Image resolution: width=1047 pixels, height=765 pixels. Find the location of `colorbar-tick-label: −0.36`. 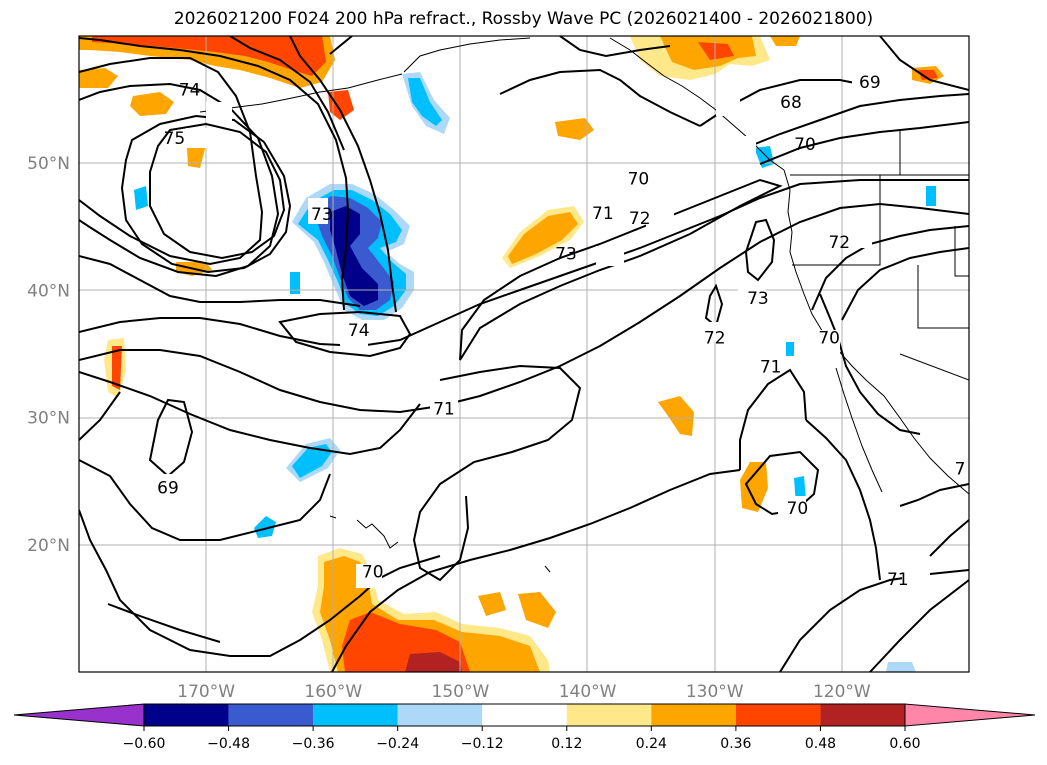

colorbar-tick-label: −0.36 is located at coordinates (313, 744).